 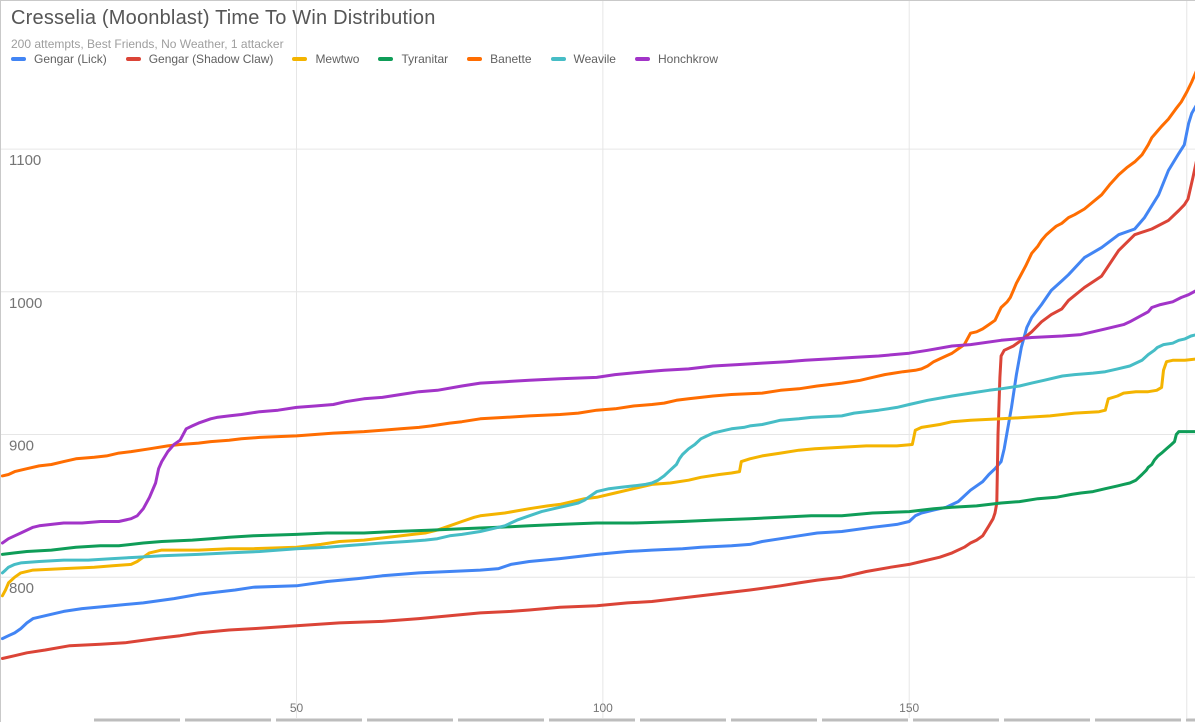 I want to click on legend-swatch-weavile, so click(x=558, y=59).